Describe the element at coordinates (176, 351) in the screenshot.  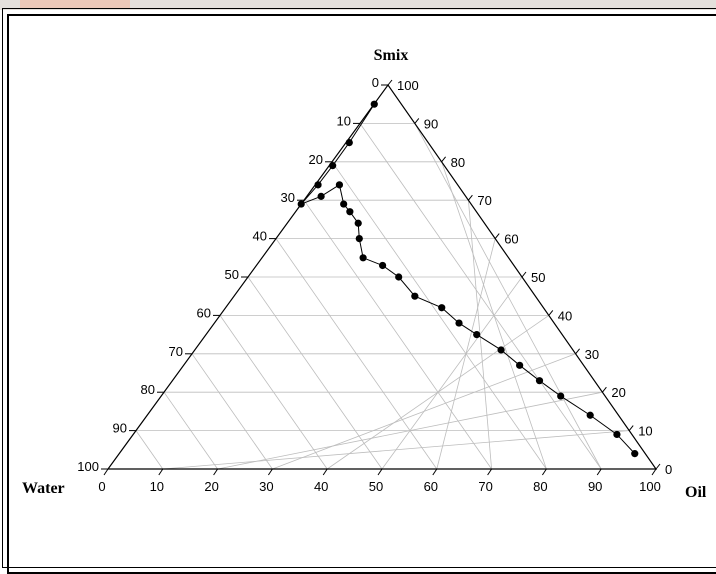
I see `left-tick-label: 70` at that location.